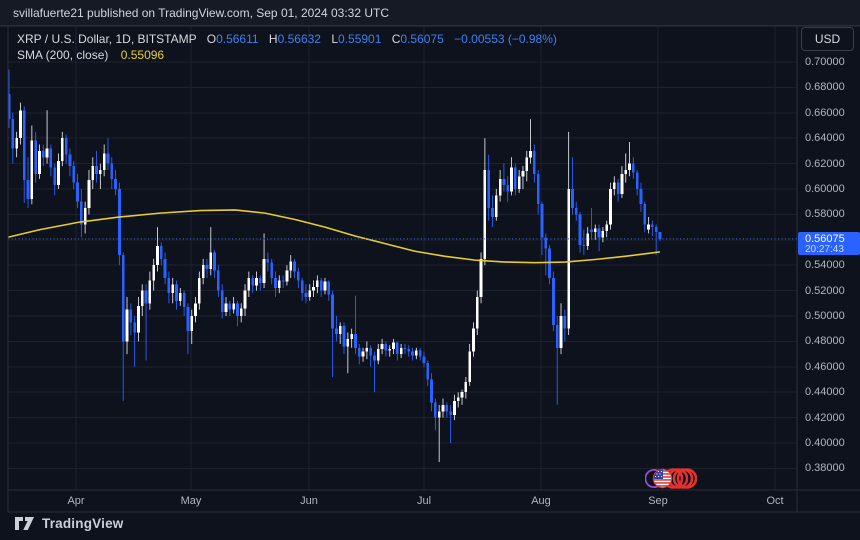 The height and width of the screenshot is (540, 860). I want to click on price-axis-label: 0.70000, so click(825, 62).